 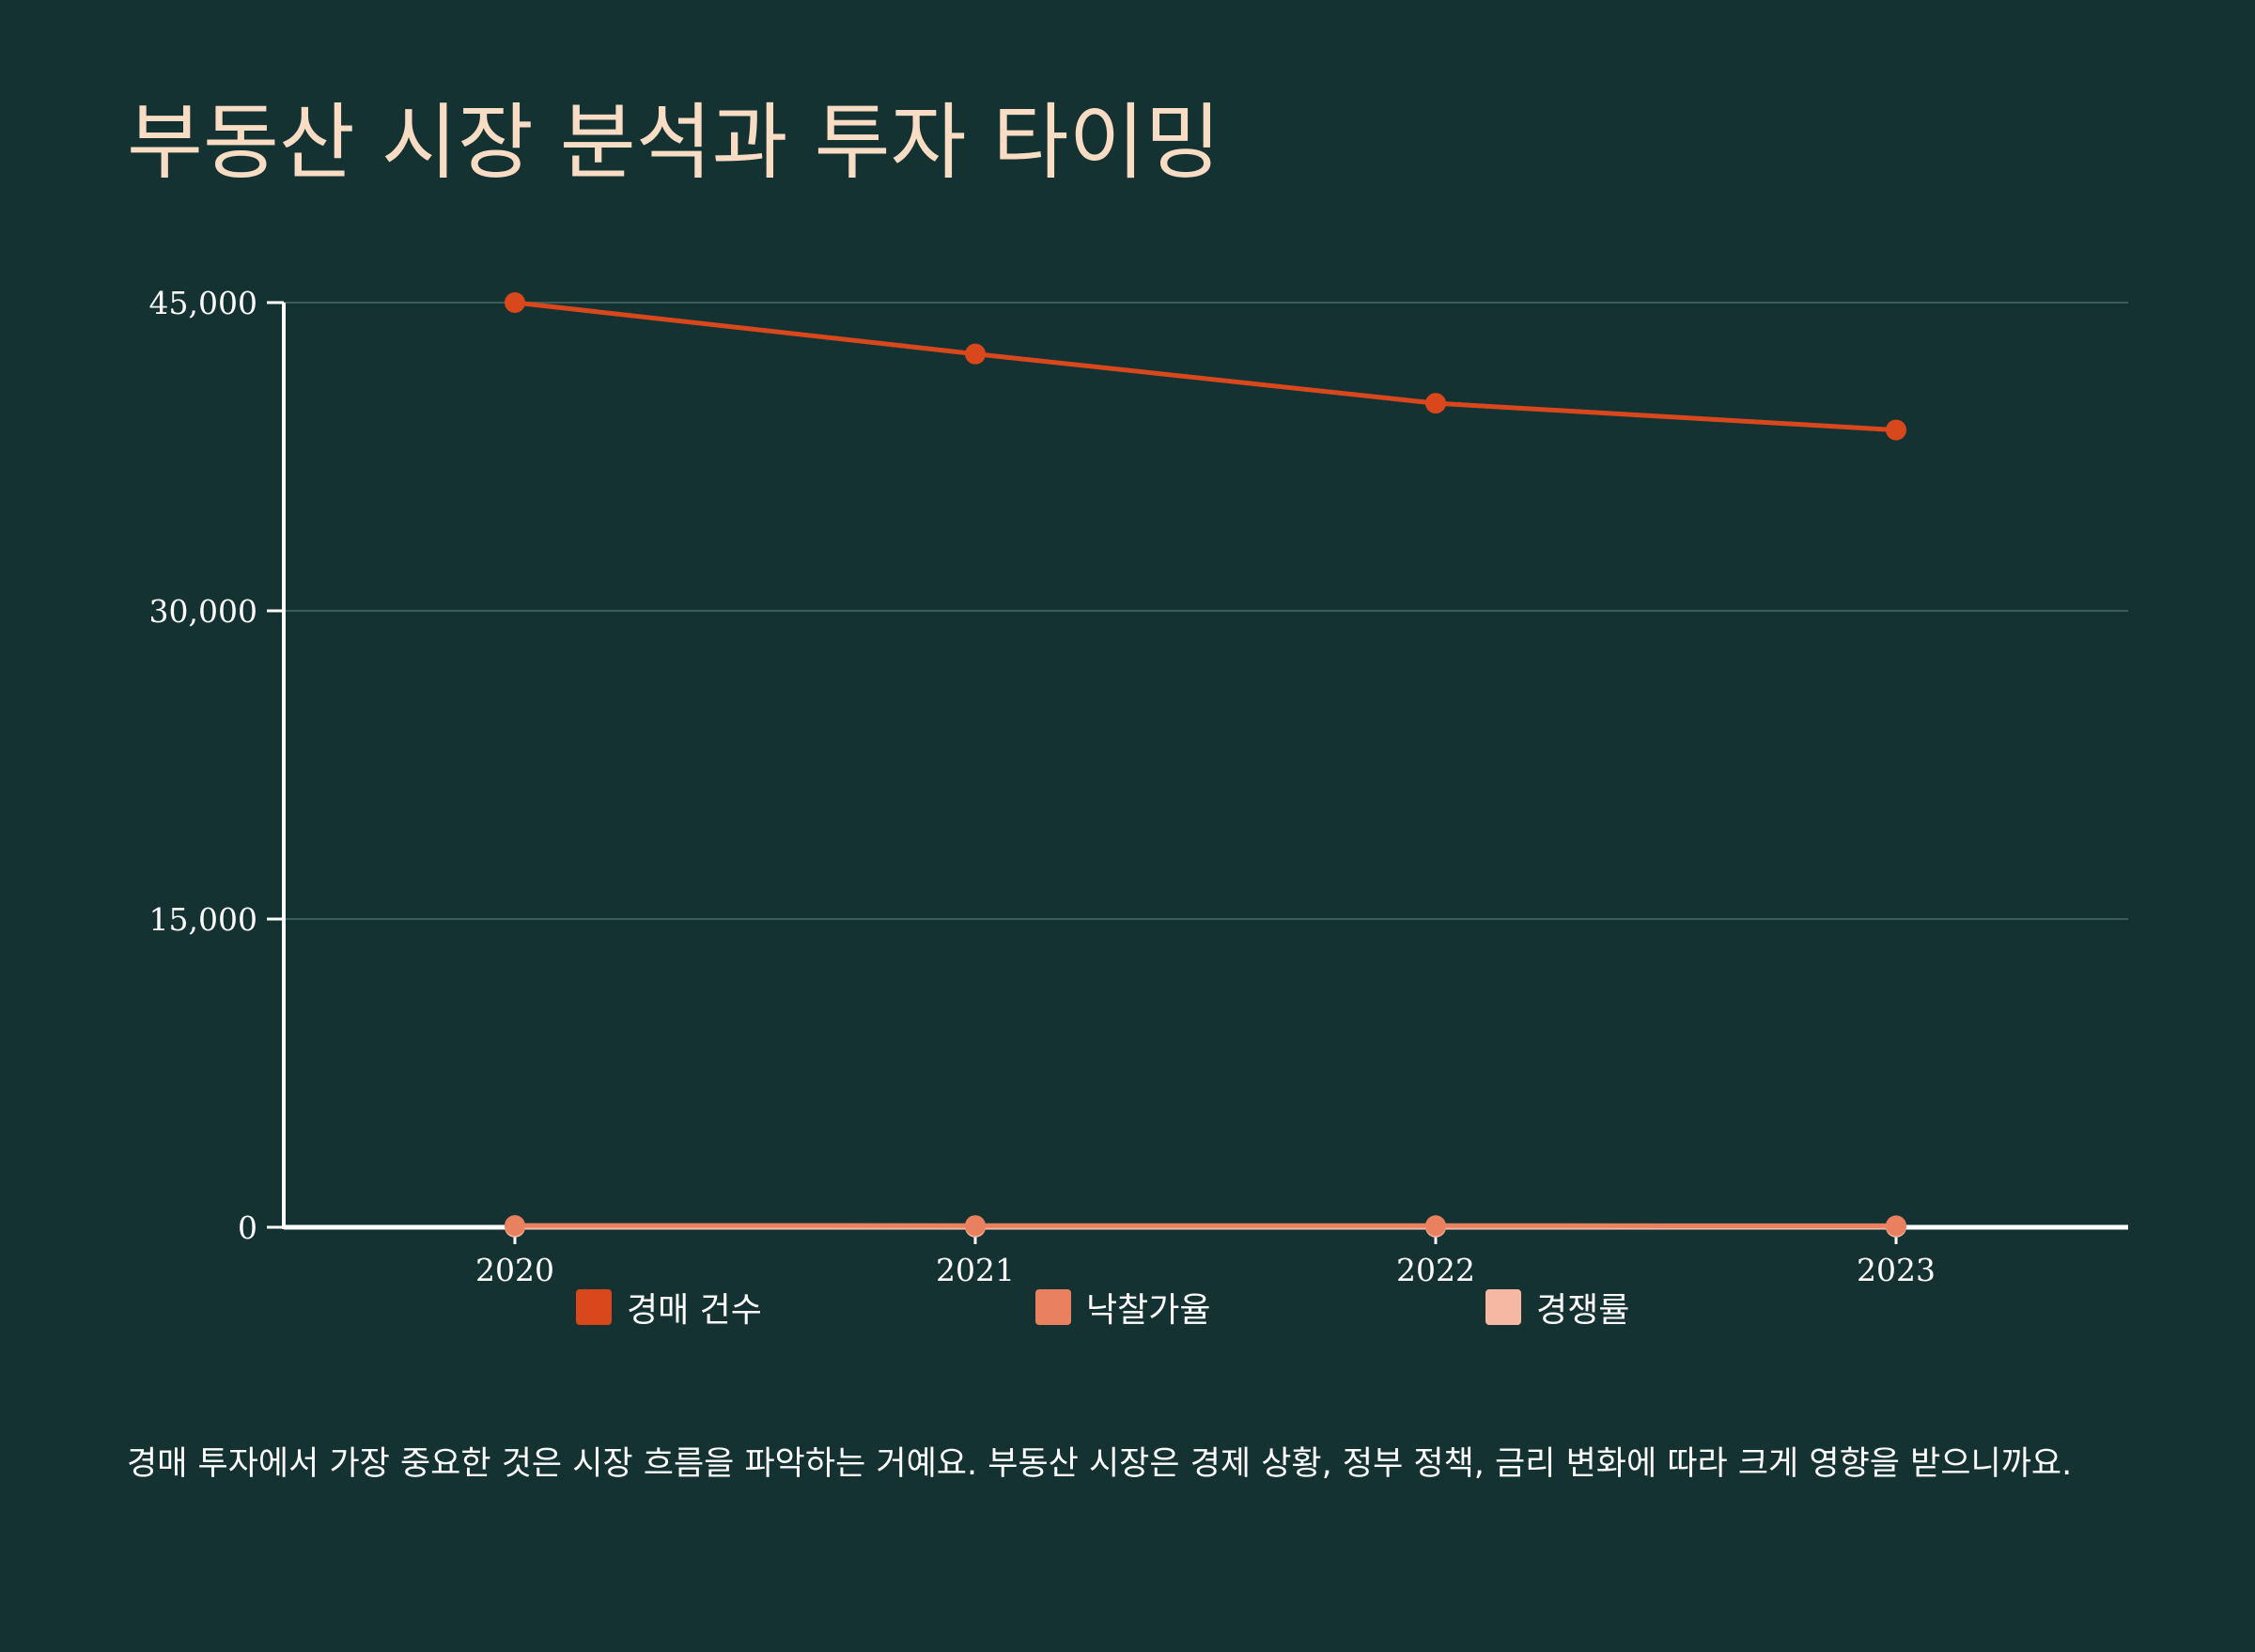 What do you see at coordinates (514, 1270) in the screenshot?
I see `x-tick-label: 2020` at bounding box center [514, 1270].